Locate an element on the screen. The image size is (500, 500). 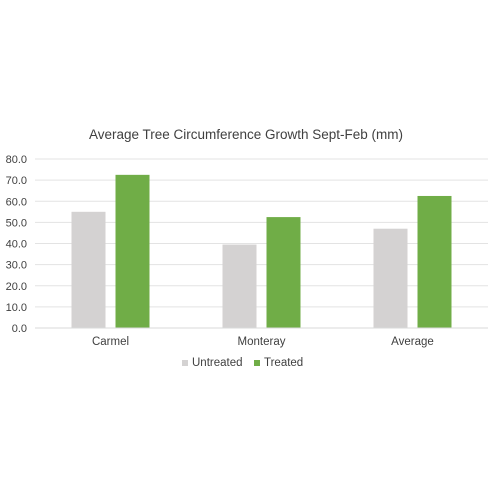
y-tick-label: 40.0 is located at coordinates (16, 245).